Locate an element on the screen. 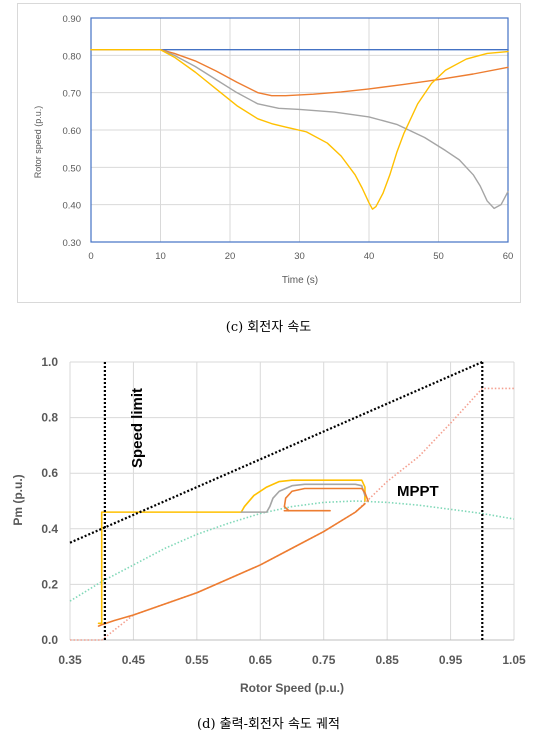 This screenshot has height=745, width=537. x-tick-label: 40 is located at coordinates (369, 256).